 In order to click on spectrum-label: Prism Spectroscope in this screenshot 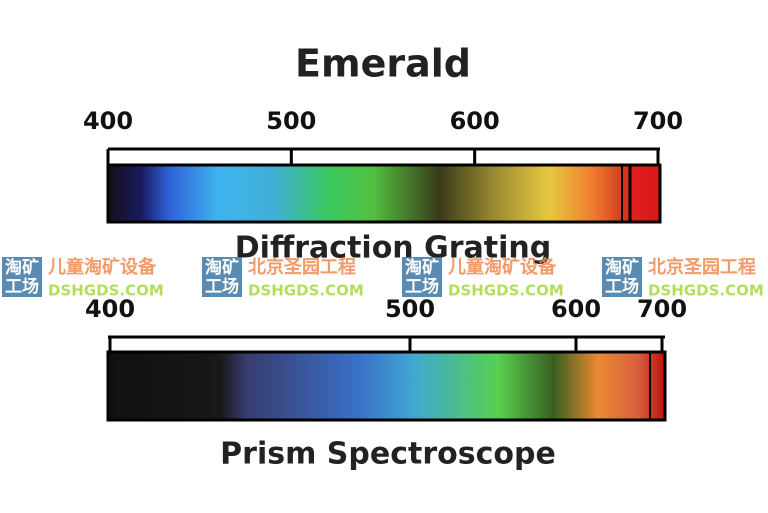, I will do `click(388, 454)`.